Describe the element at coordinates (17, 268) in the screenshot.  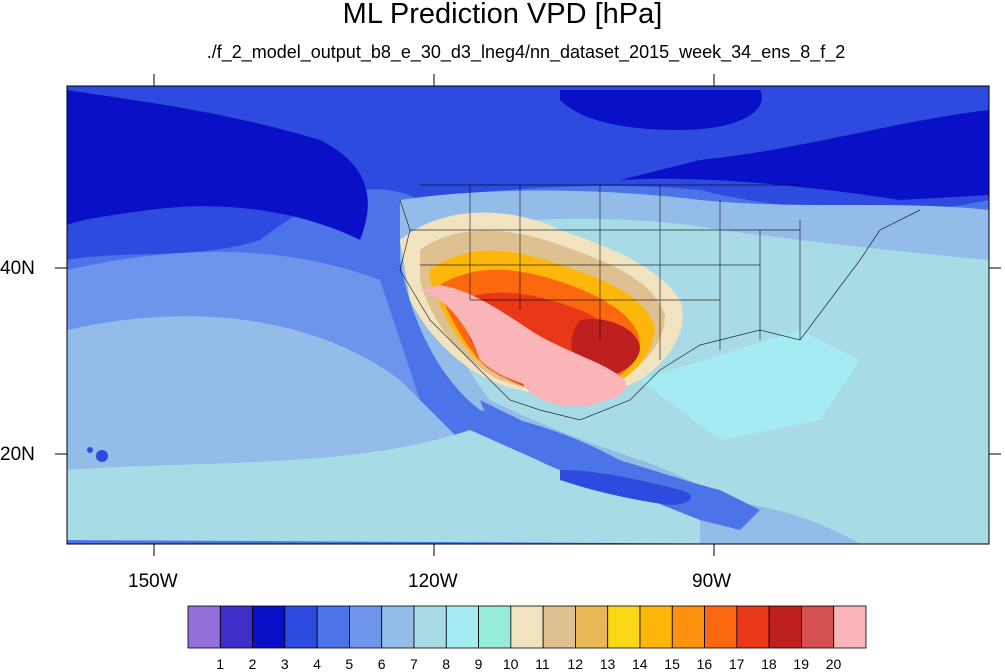
I see `lat-label-40n: 40N` at that location.